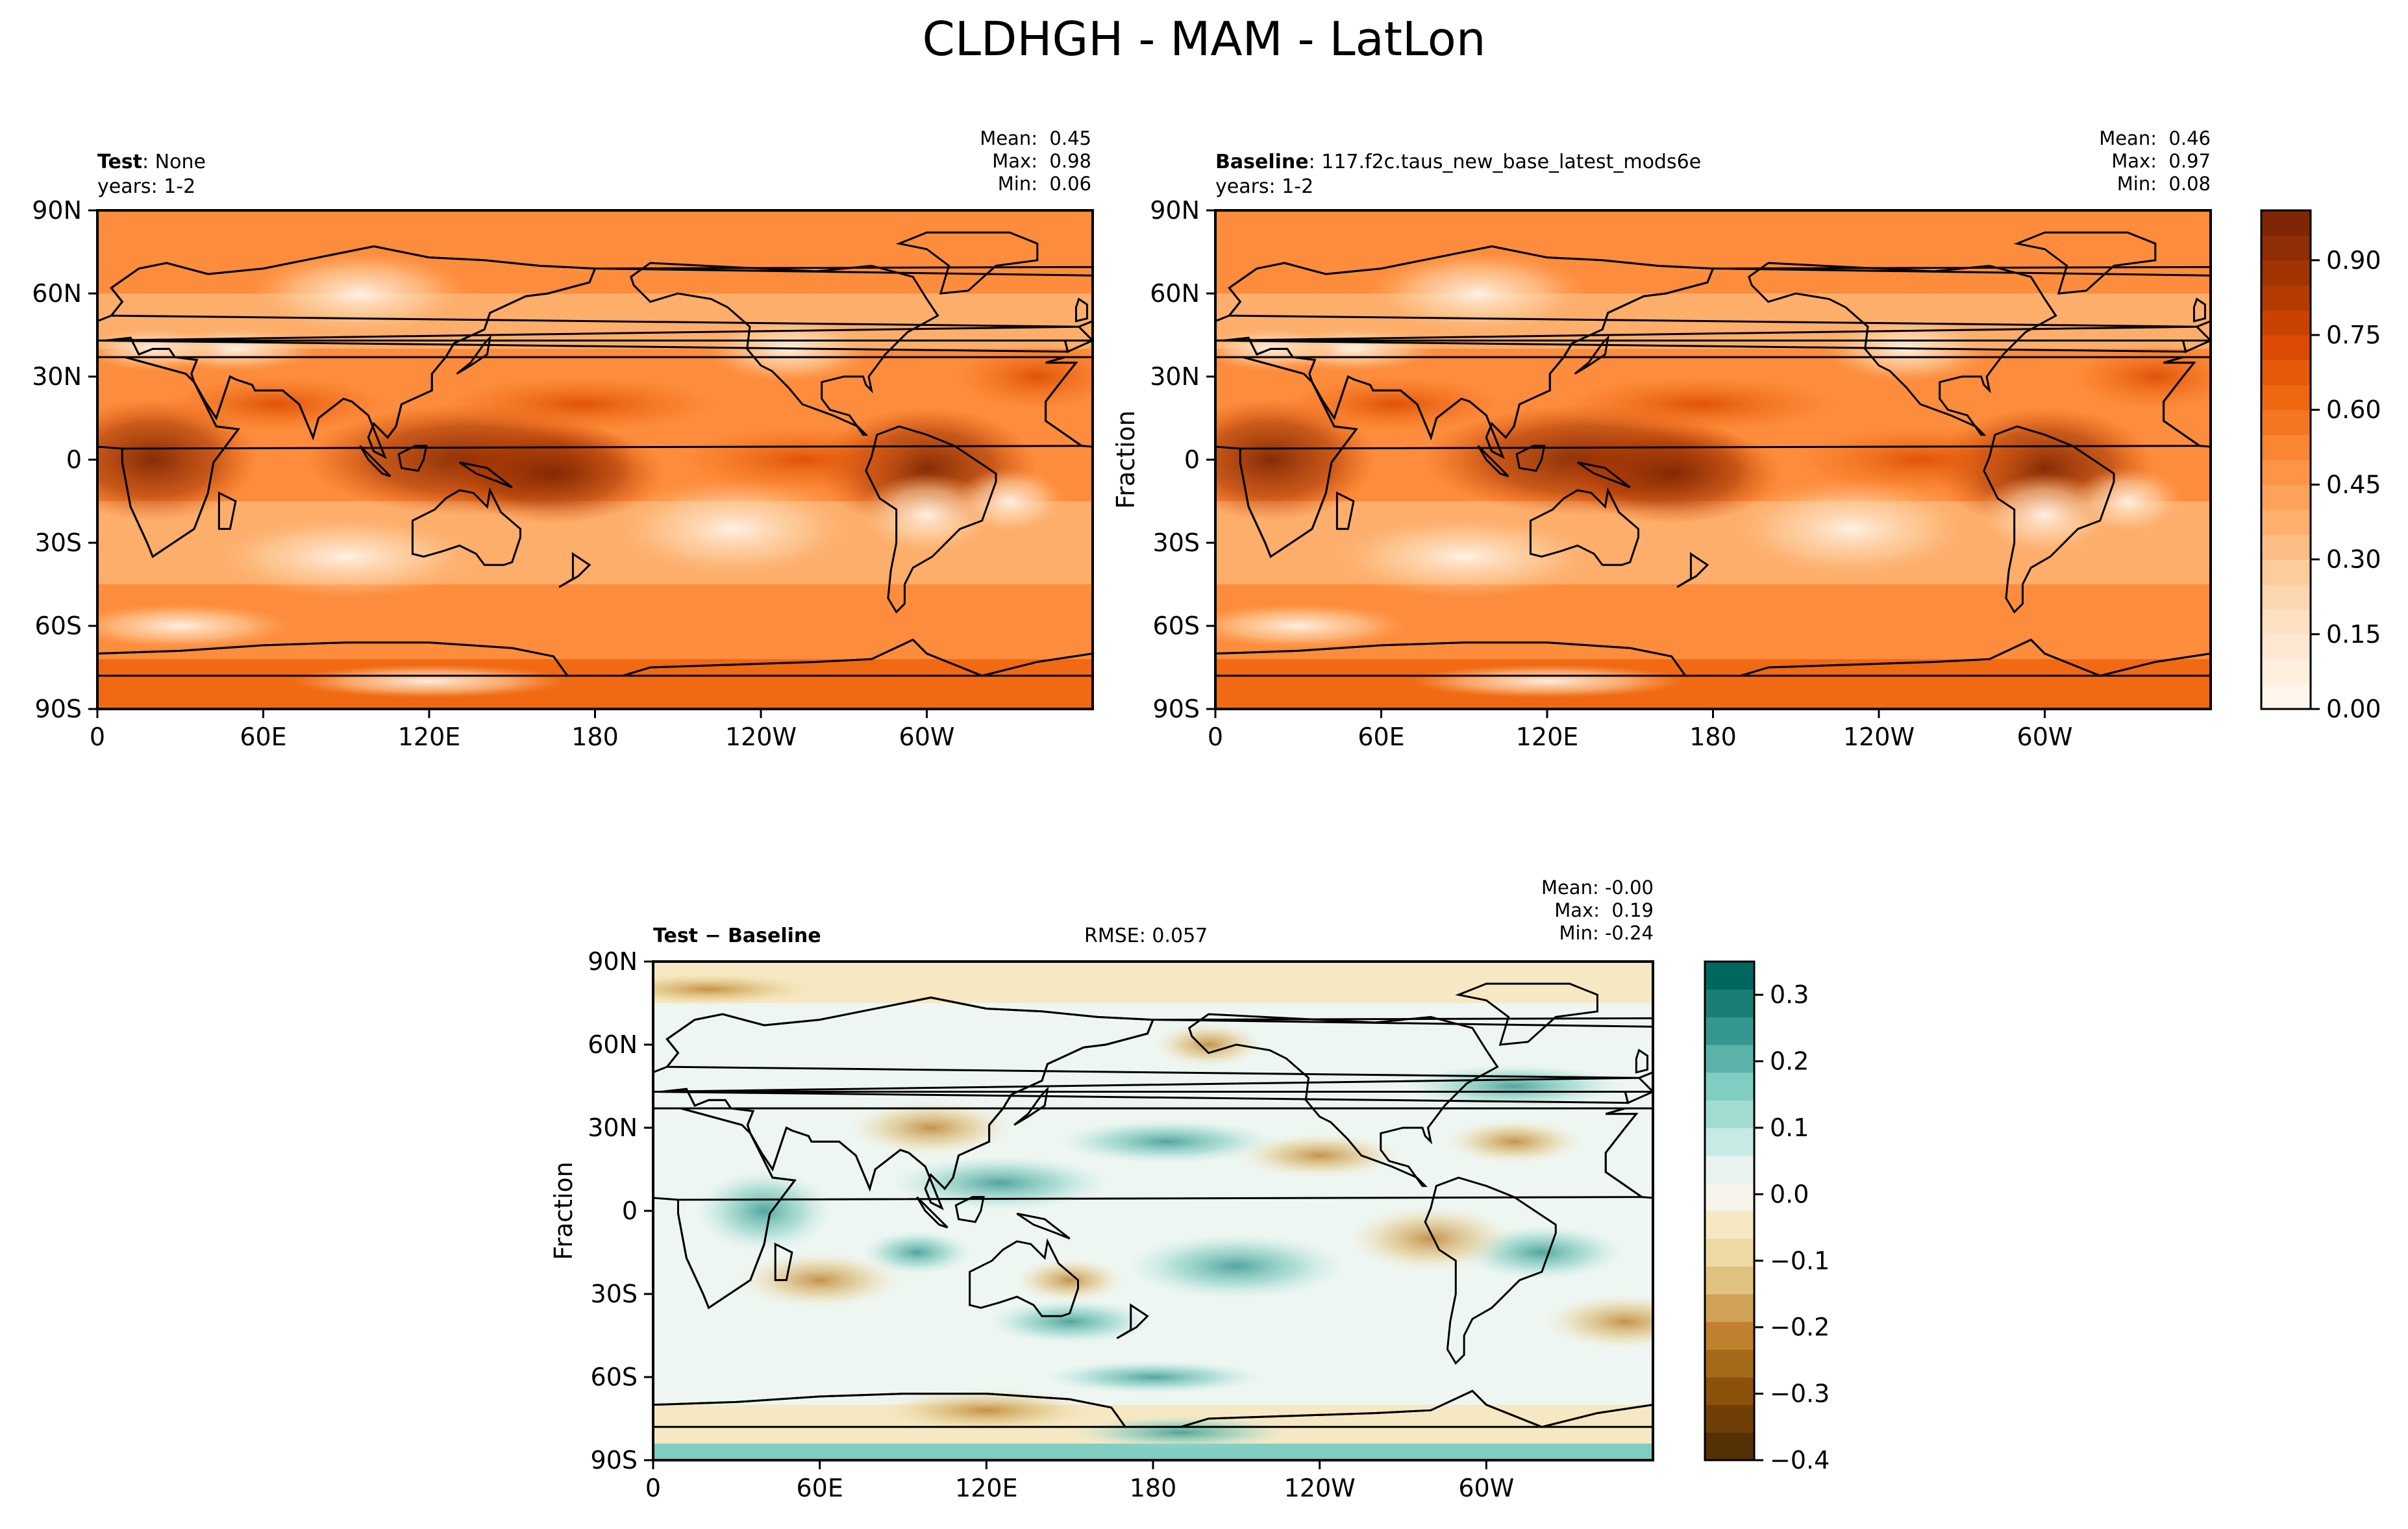 Image resolution: width=2408 pixels, height=1529 pixels. I want to click on colorbar-tick-label: −0.2, so click(1800, 1327).